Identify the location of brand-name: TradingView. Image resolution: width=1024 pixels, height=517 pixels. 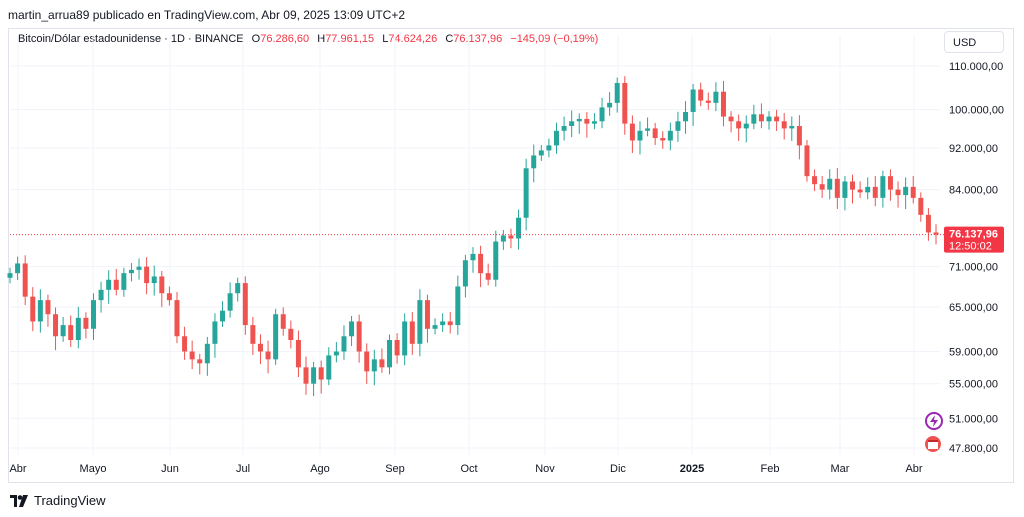
(70, 500).